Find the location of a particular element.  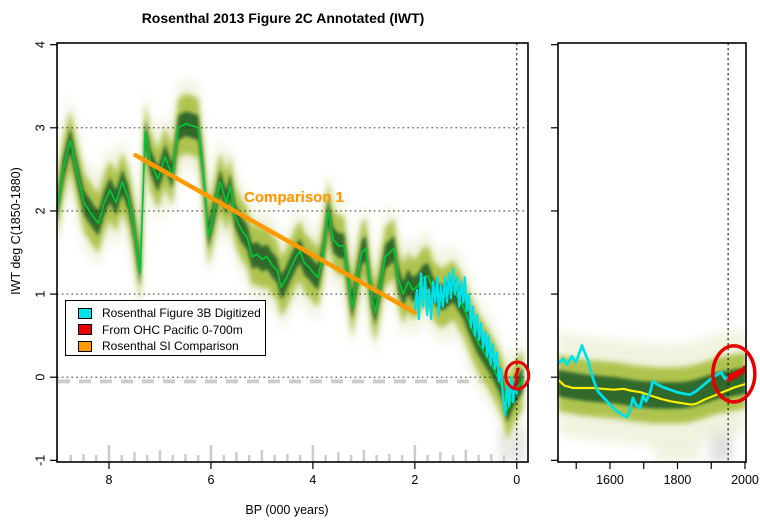

x-axis-title: BP (000 years) is located at coordinates (287, 510).